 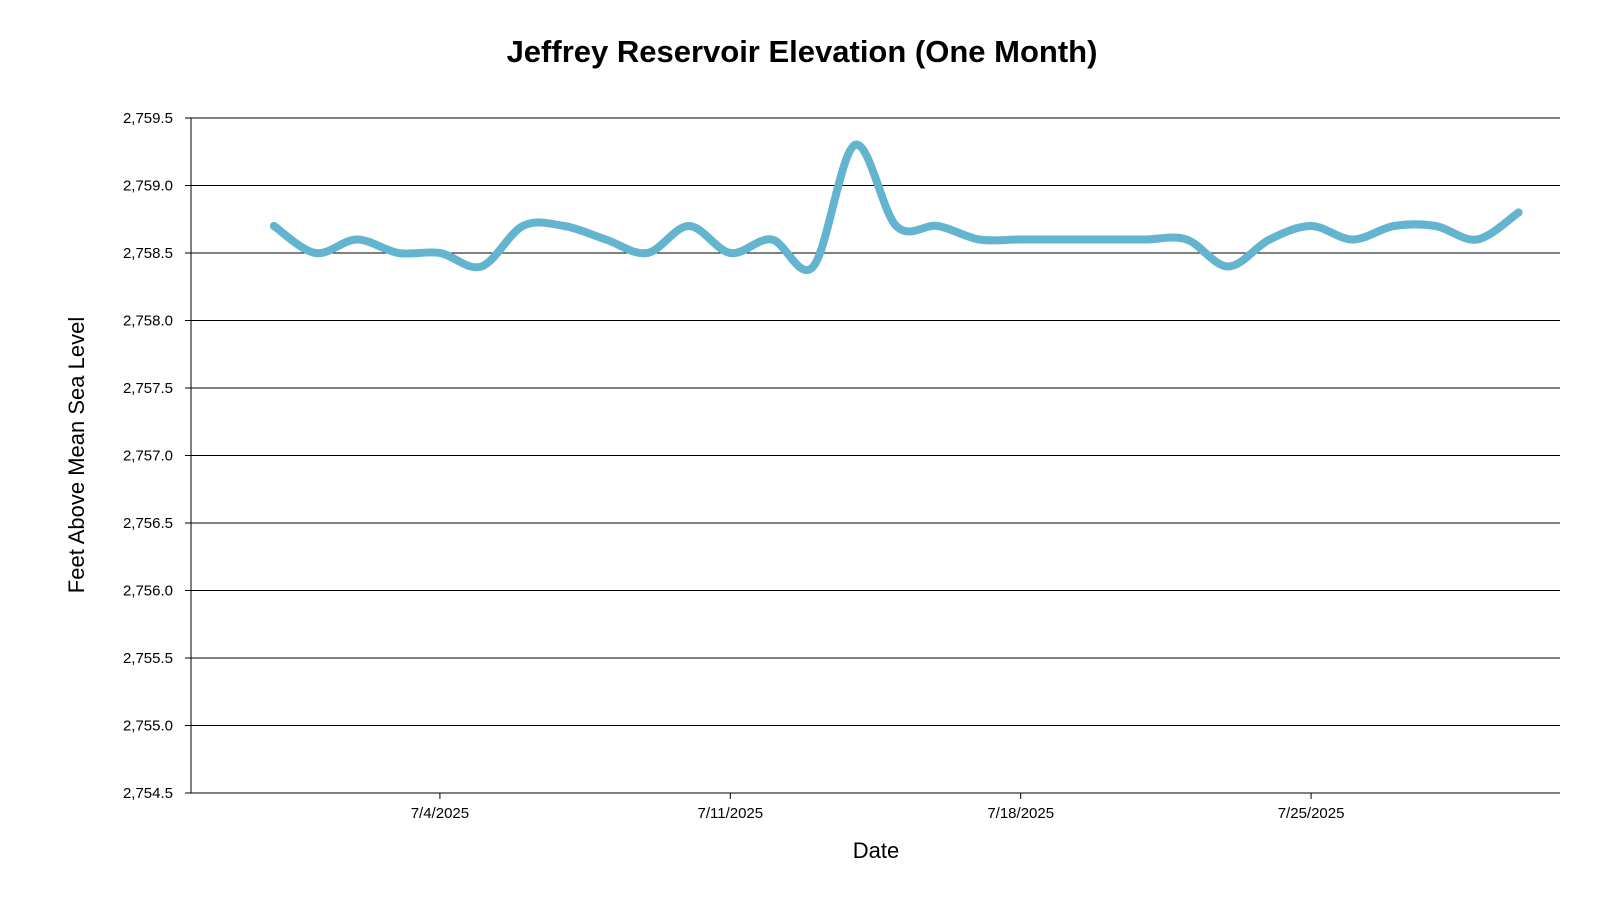 I want to click on x-tick-label: 7/25/2025, so click(x=1311, y=813).